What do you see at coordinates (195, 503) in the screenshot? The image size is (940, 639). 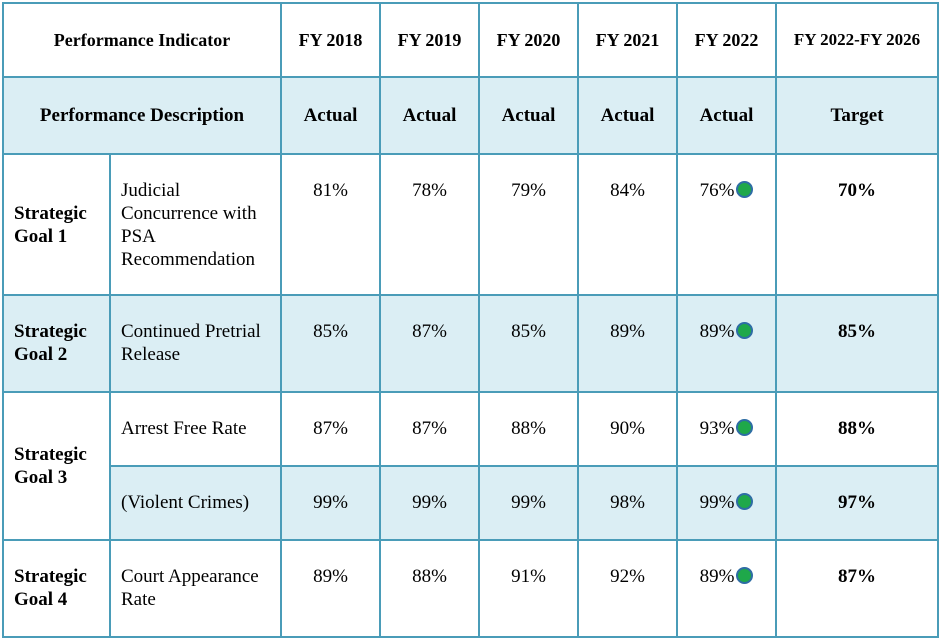 I see `indicator-description: (Violent Crimes)` at bounding box center [195, 503].